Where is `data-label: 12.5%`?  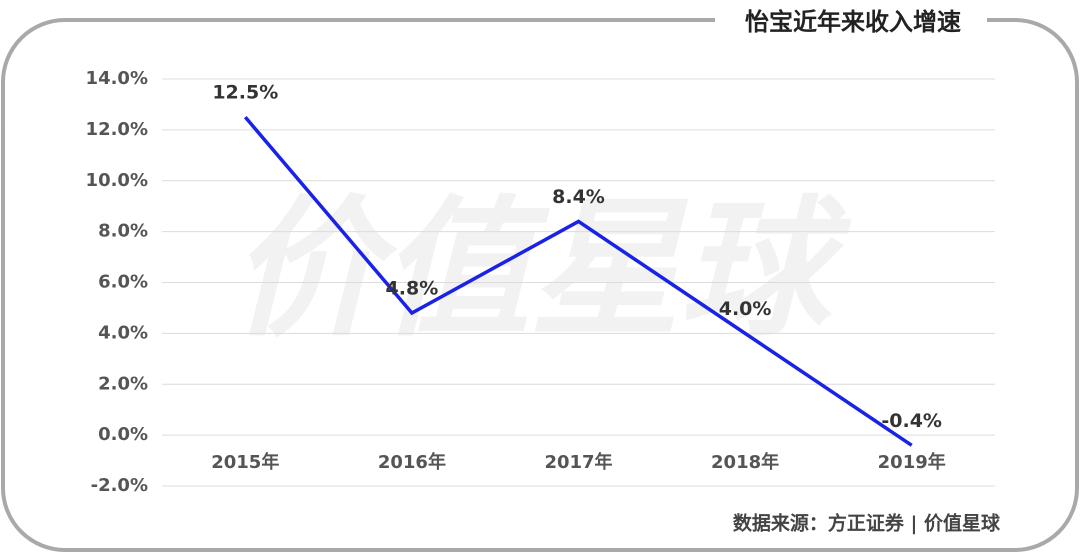
data-label: 12.5% is located at coordinates (245, 93).